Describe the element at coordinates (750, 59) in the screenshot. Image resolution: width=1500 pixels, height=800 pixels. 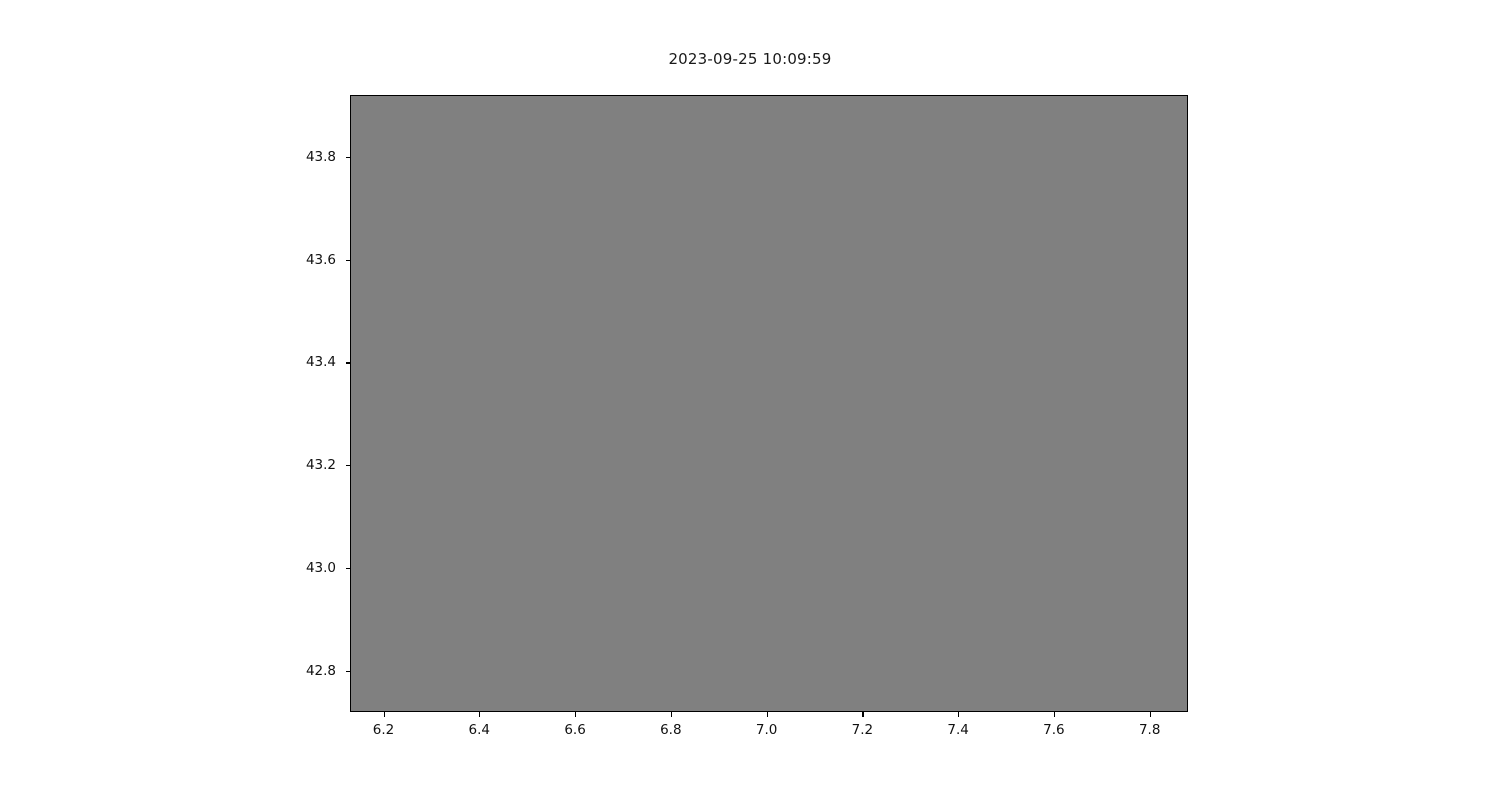
I see `figure-title: 2023-09-25 10:09:59` at that location.